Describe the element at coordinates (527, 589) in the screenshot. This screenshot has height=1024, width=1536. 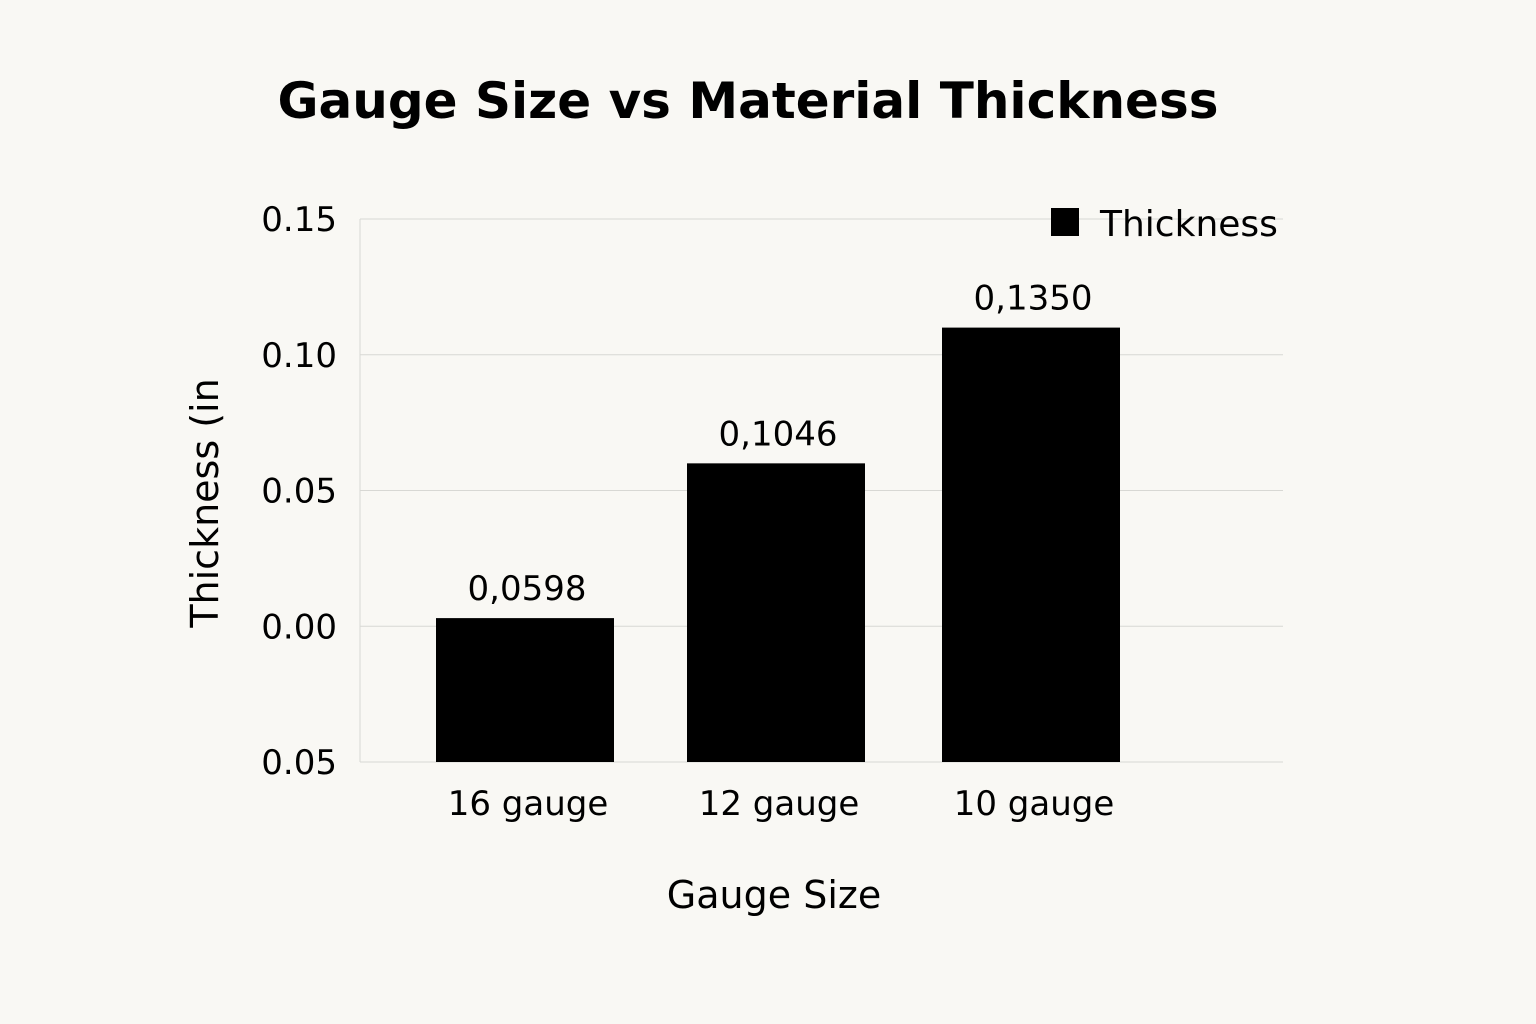
I see `data-label: 0,0598` at that location.